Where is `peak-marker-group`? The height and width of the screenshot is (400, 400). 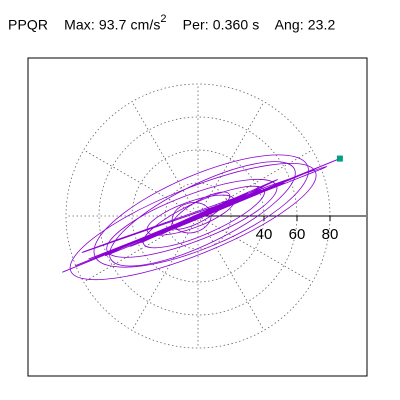 peak-marker-group is located at coordinates (339, 158).